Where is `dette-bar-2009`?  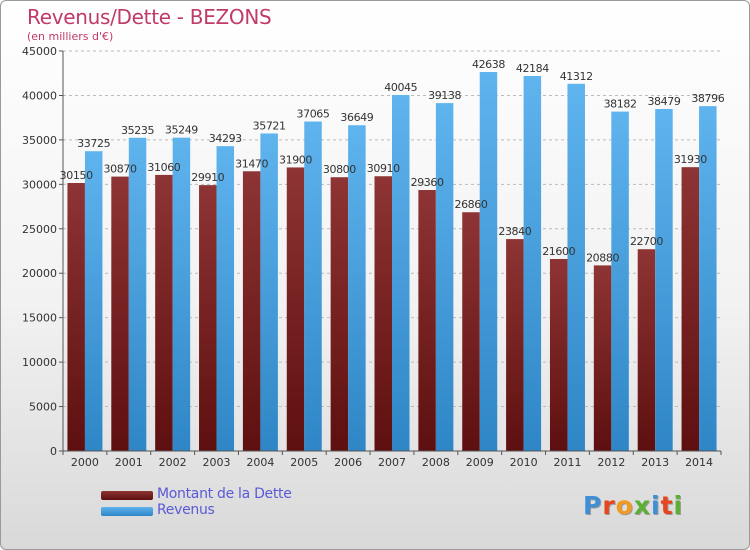
dette-bar-2009 is located at coordinates (471, 331).